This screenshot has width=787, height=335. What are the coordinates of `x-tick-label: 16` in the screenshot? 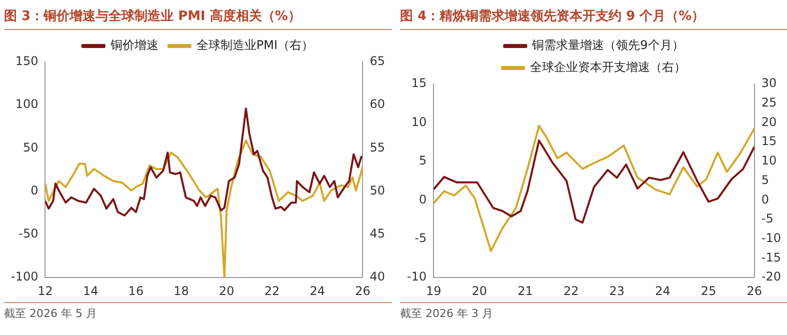 It's located at (136, 291).